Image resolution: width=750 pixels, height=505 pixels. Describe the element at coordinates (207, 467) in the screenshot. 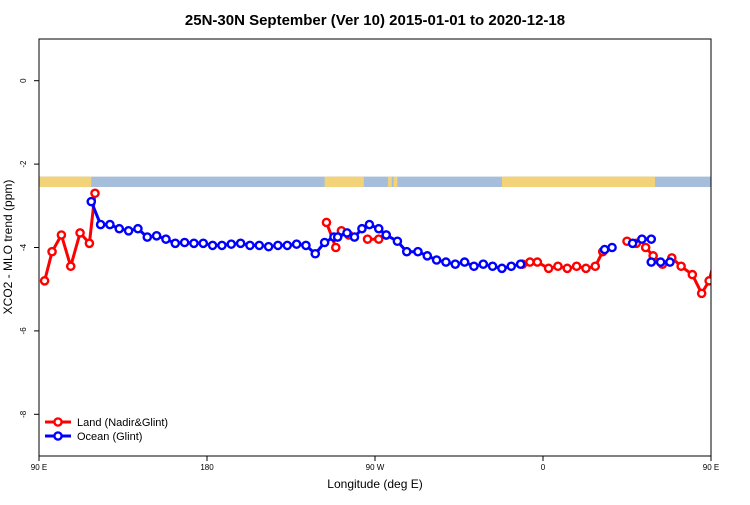

I see `x-tick-label: 180` at that location.